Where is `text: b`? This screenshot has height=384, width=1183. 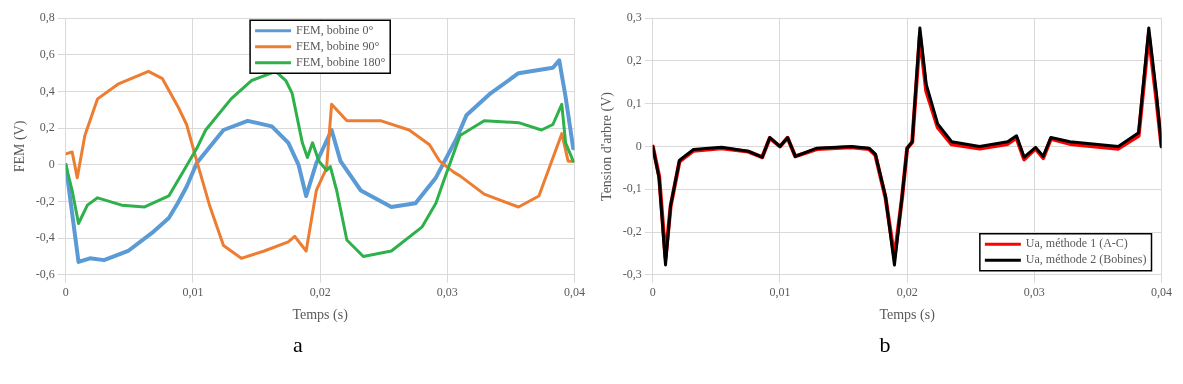 text: b is located at coordinates (885, 345).